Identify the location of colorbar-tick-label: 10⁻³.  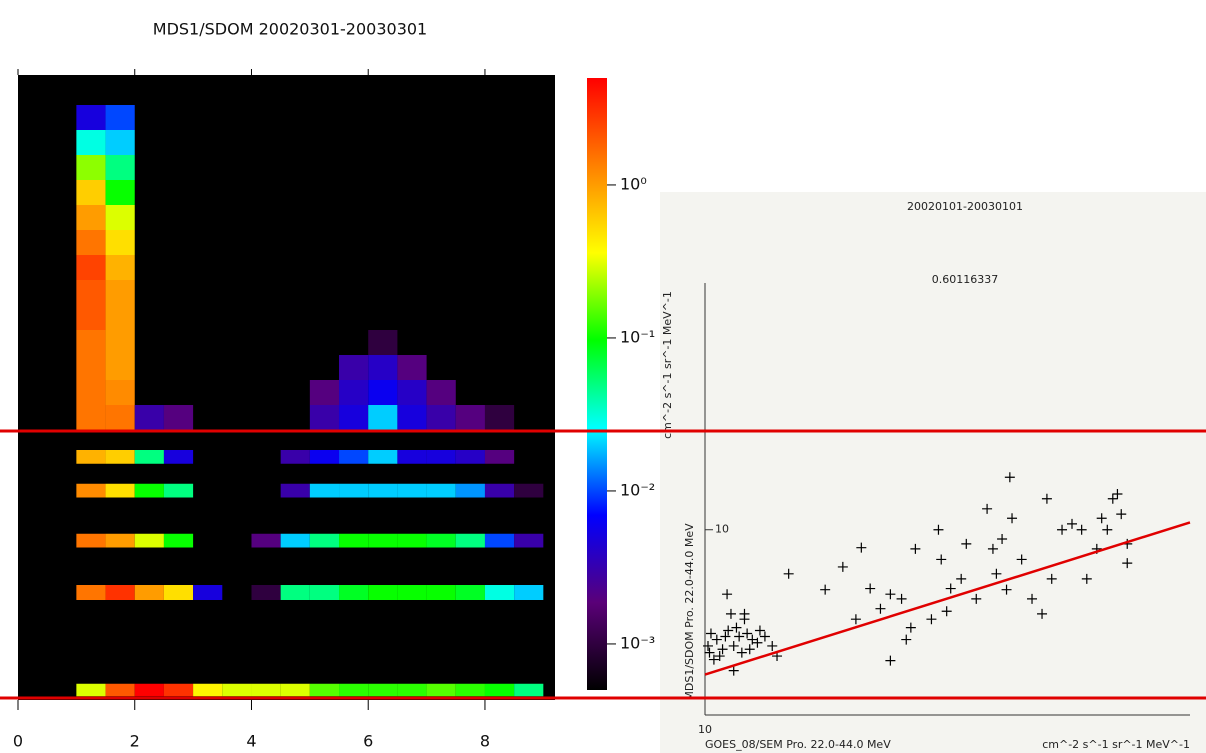
(637, 642).